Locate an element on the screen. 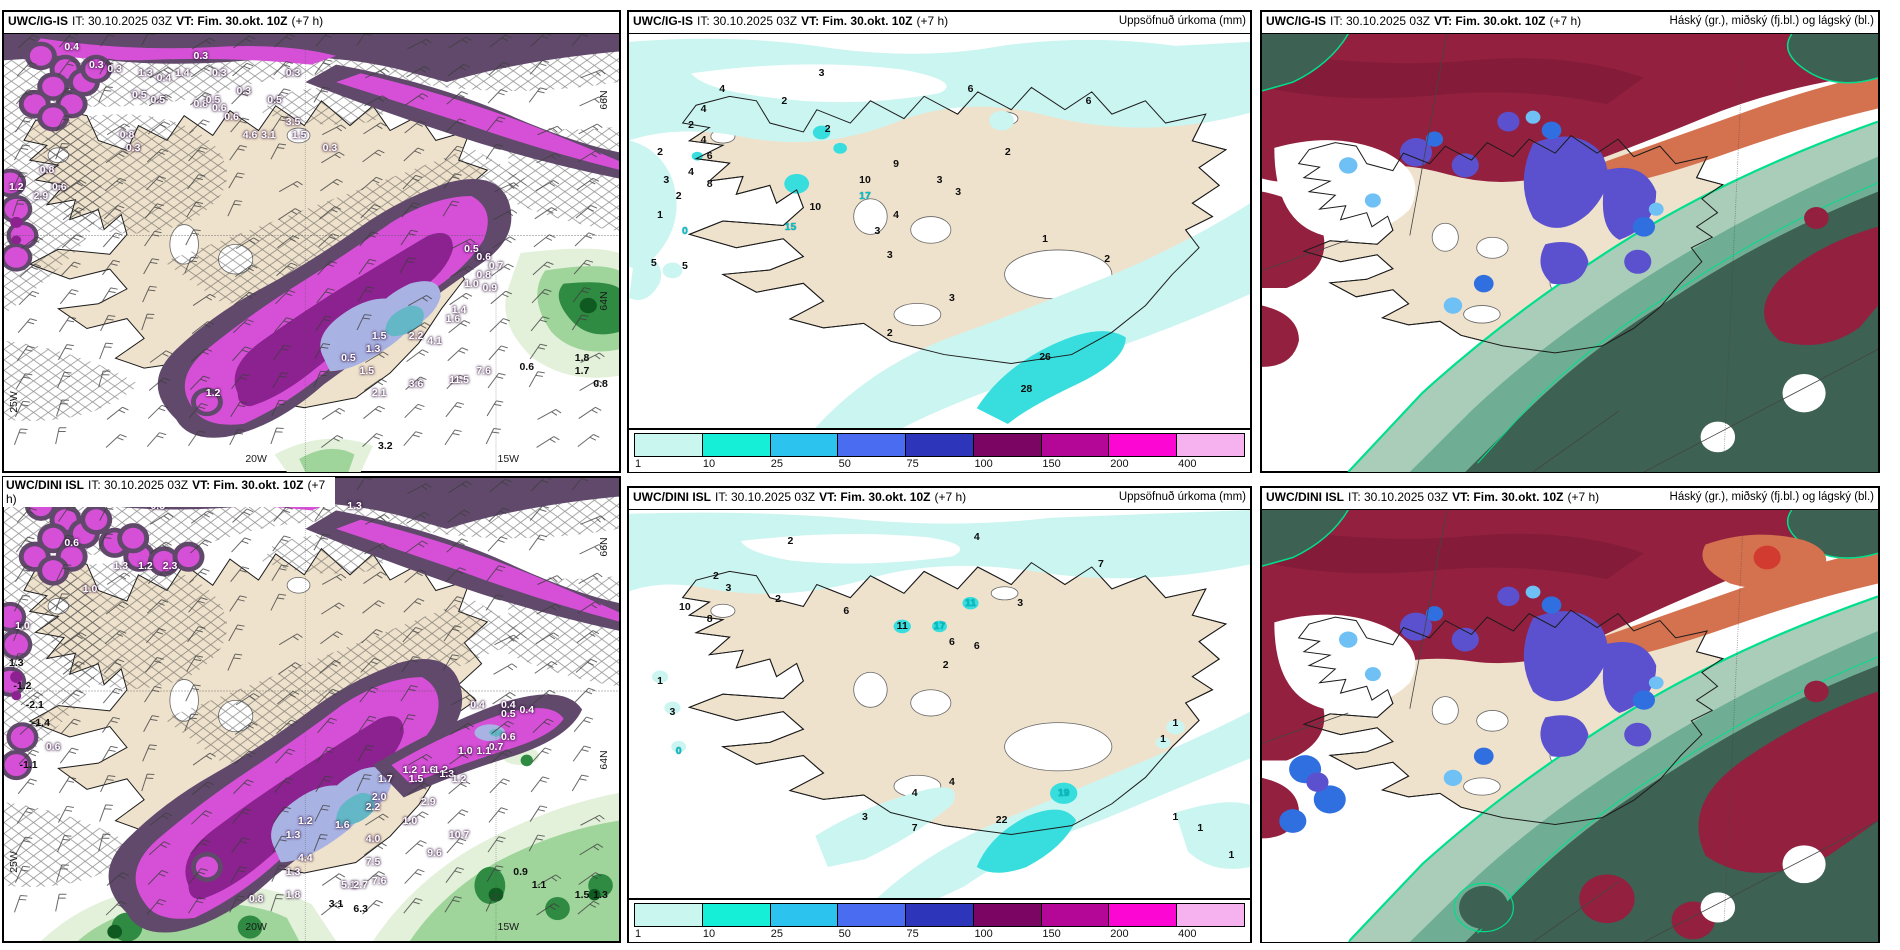  map-cloud-igis is located at coordinates (1570, 253).